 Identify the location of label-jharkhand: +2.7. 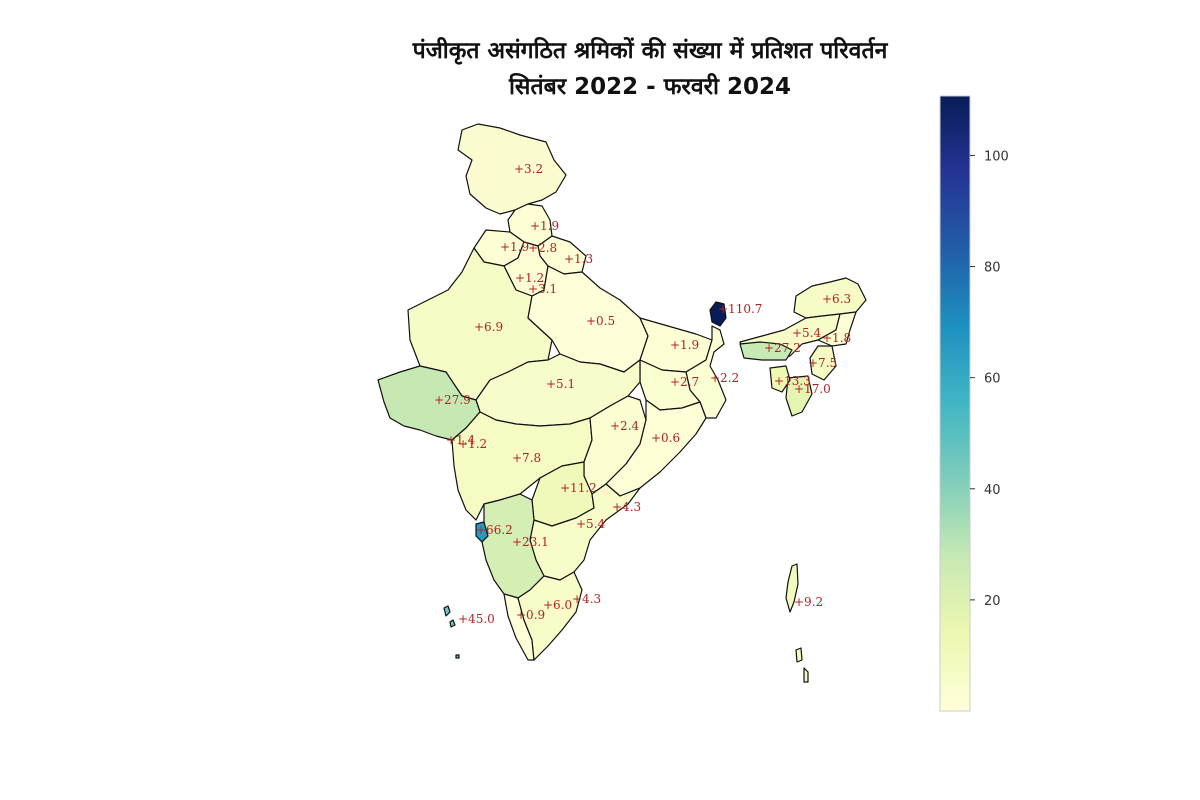
(684, 382).